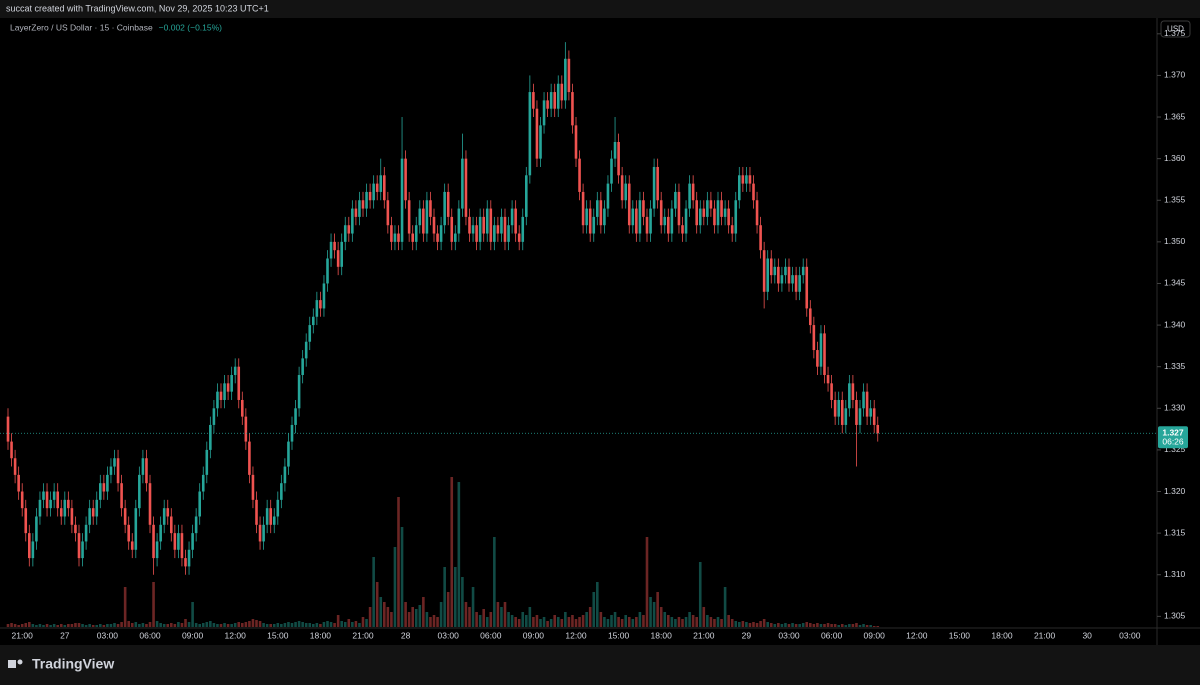 The height and width of the screenshot is (685, 1200). What do you see at coordinates (190, 27) in the screenshot?
I see `price-change: −0.002 (−0.15%)` at bounding box center [190, 27].